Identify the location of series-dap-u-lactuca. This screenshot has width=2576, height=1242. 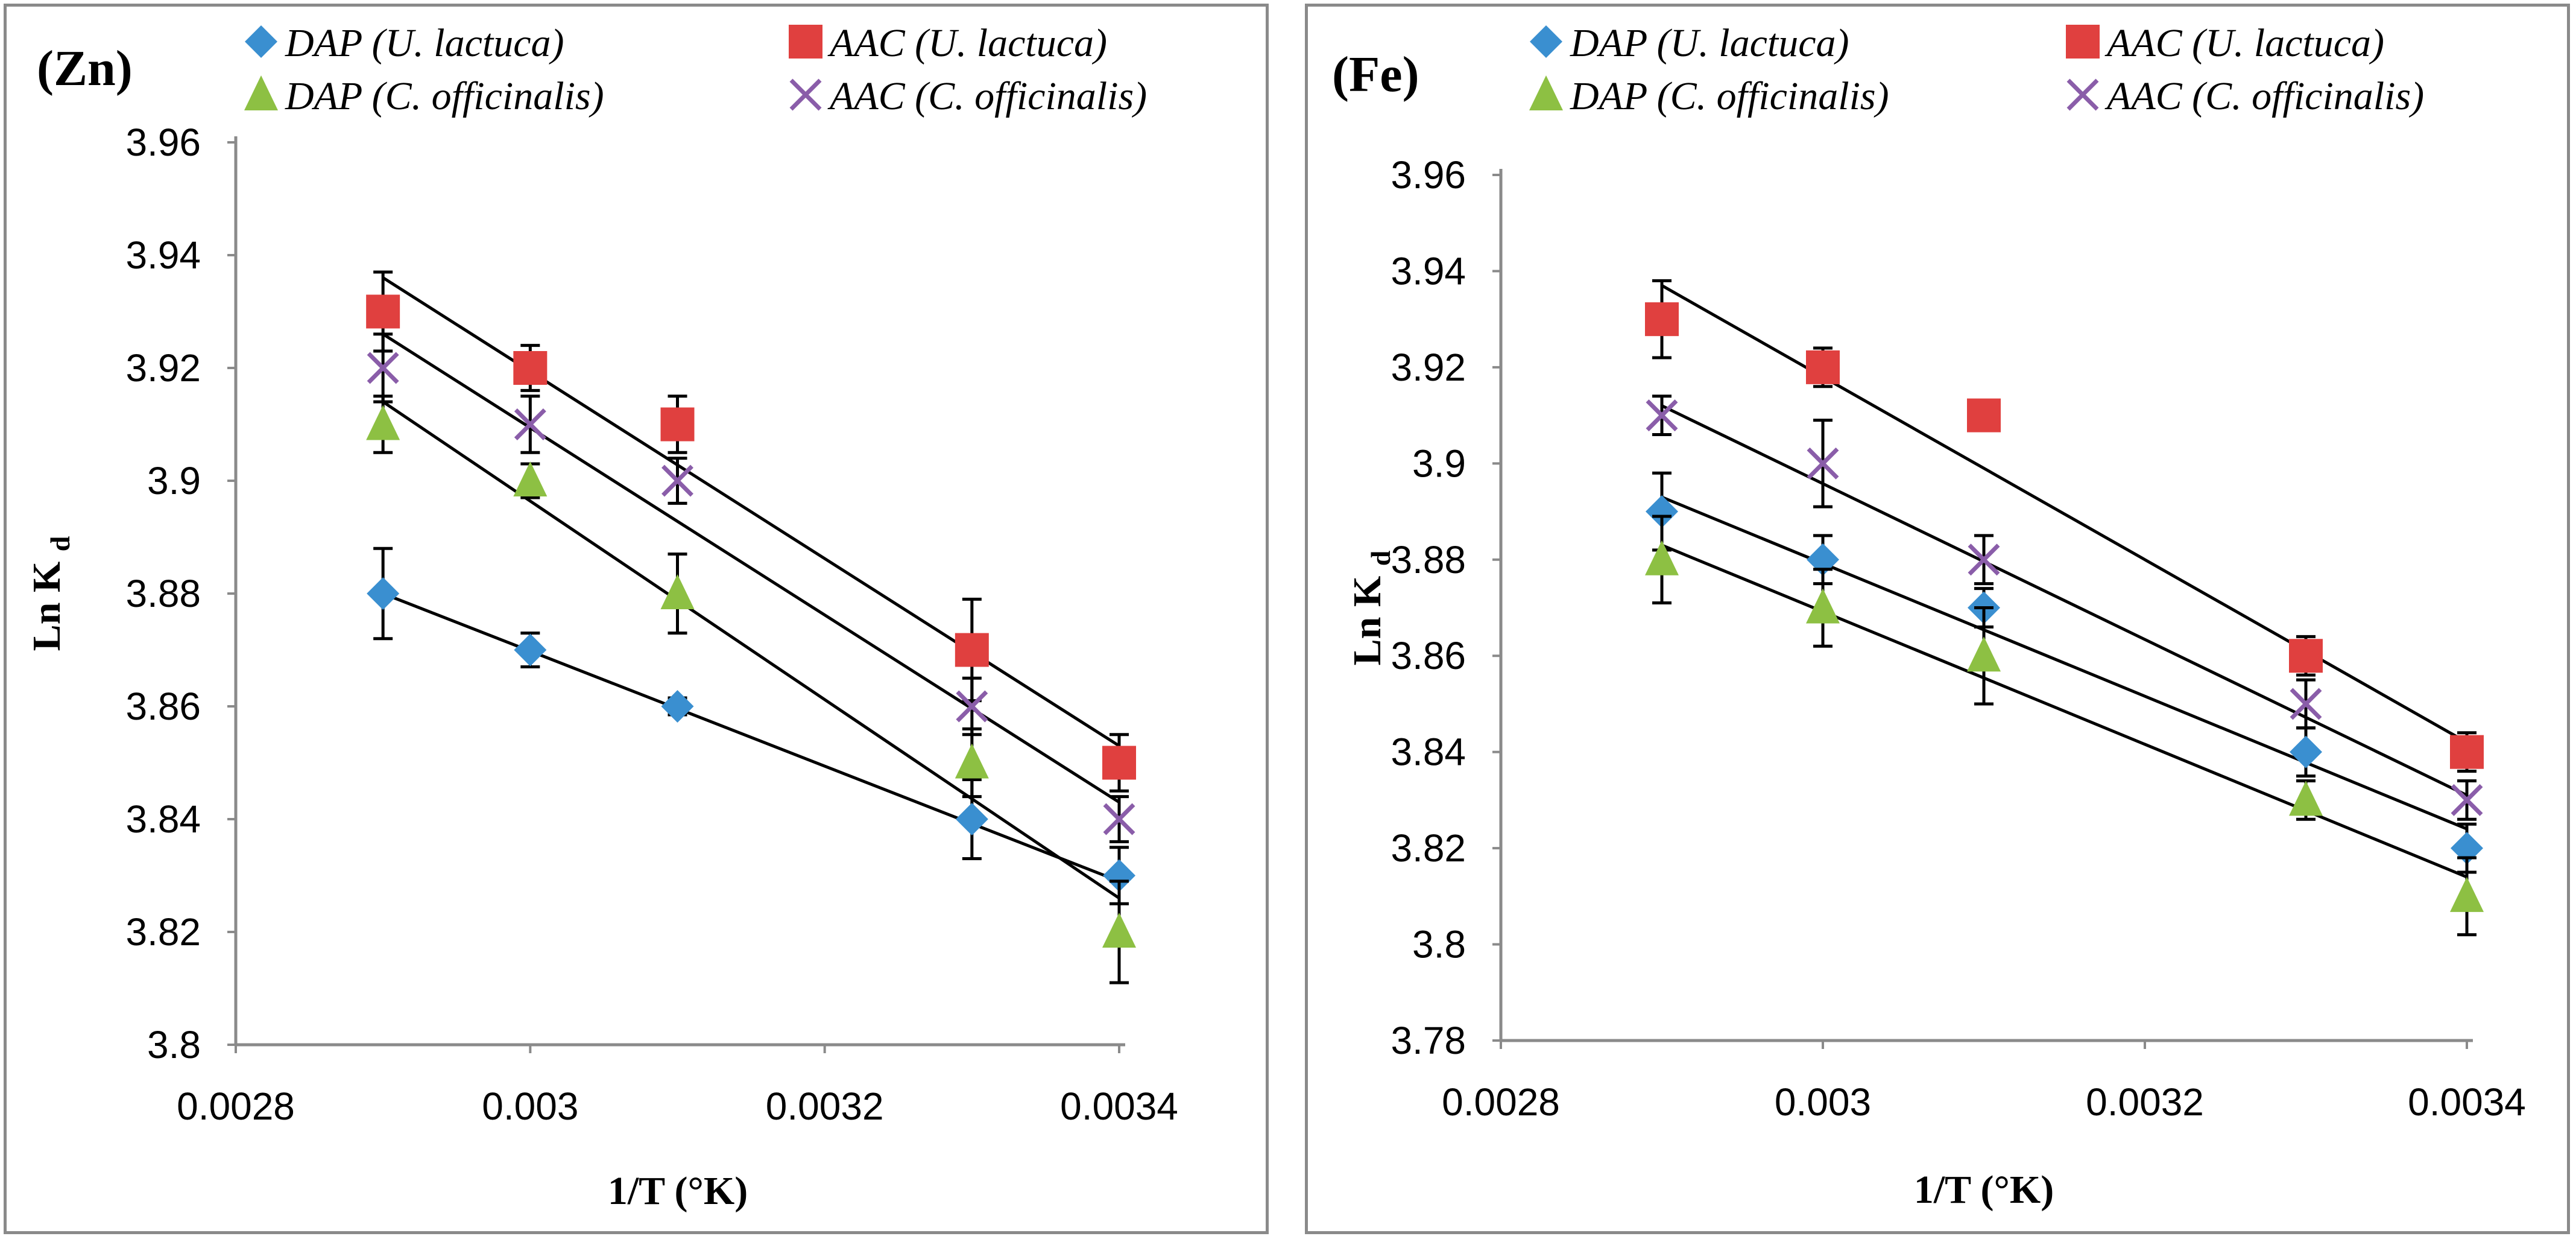
(751, 726).